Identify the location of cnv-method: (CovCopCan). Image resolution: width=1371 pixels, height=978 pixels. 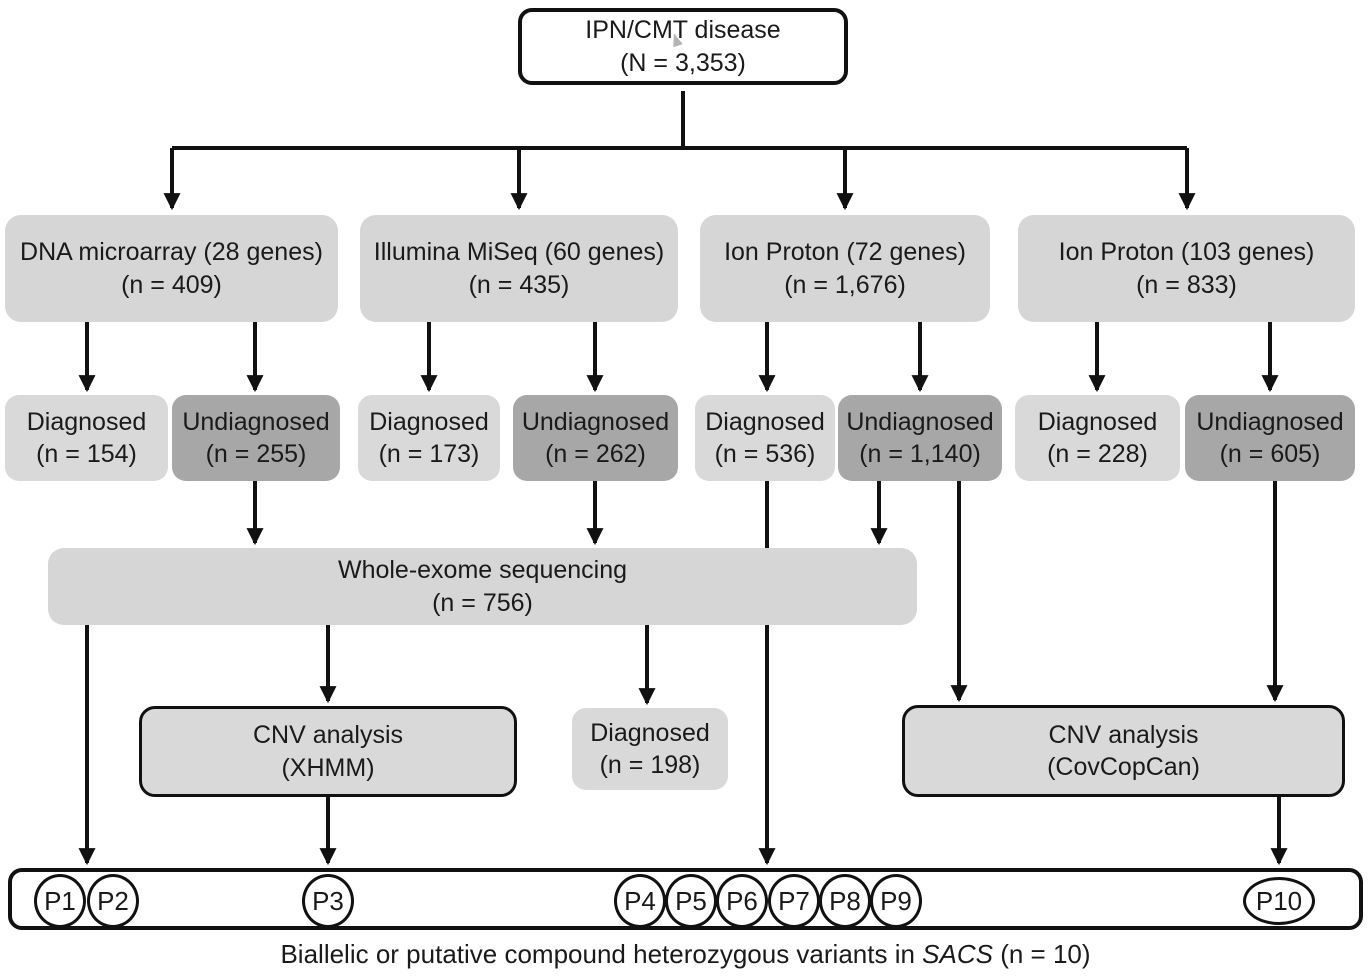
(1123, 767).